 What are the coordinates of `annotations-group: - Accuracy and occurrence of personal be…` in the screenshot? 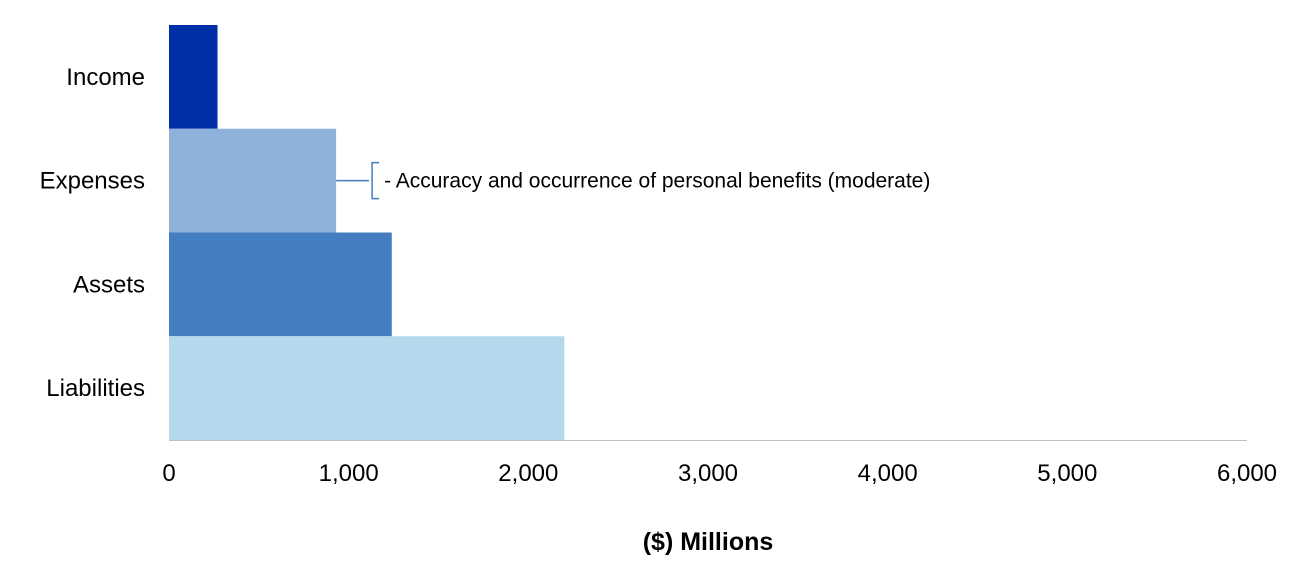 It's located at (633, 180).